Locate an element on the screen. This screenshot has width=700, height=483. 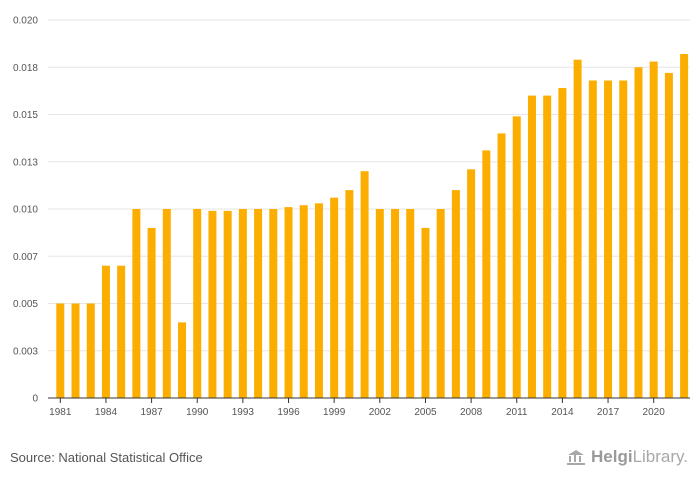
bar-2003 is located at coordinates (395, 303).